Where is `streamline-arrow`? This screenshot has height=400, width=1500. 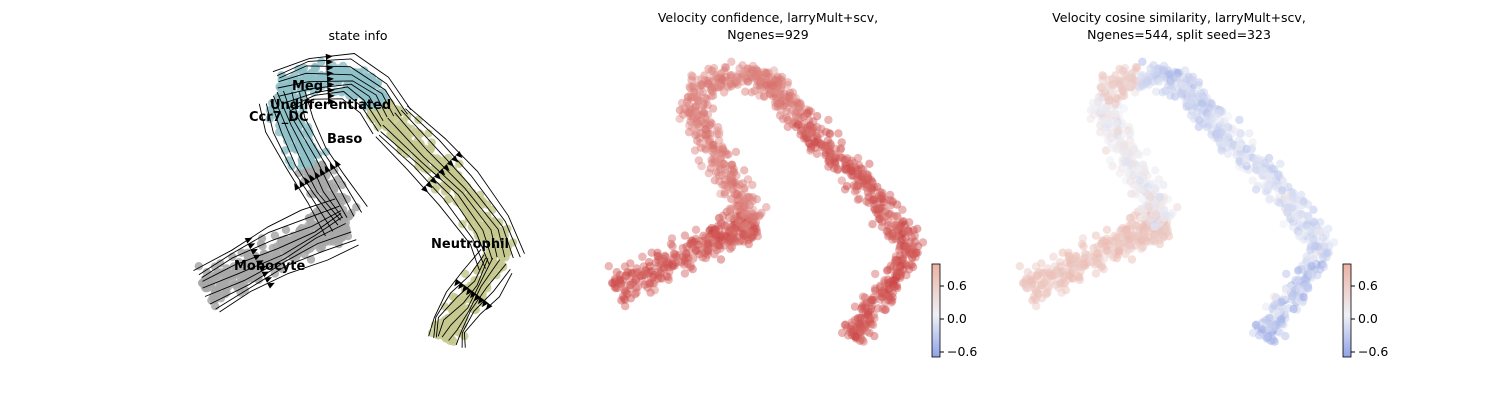
streamline-arrow is located at coordinates (329, 56).